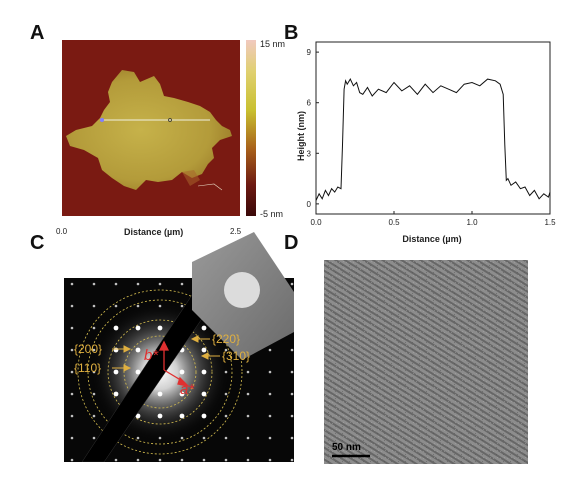  I want to click on tem-image: 50 nm, so click(426, 362).